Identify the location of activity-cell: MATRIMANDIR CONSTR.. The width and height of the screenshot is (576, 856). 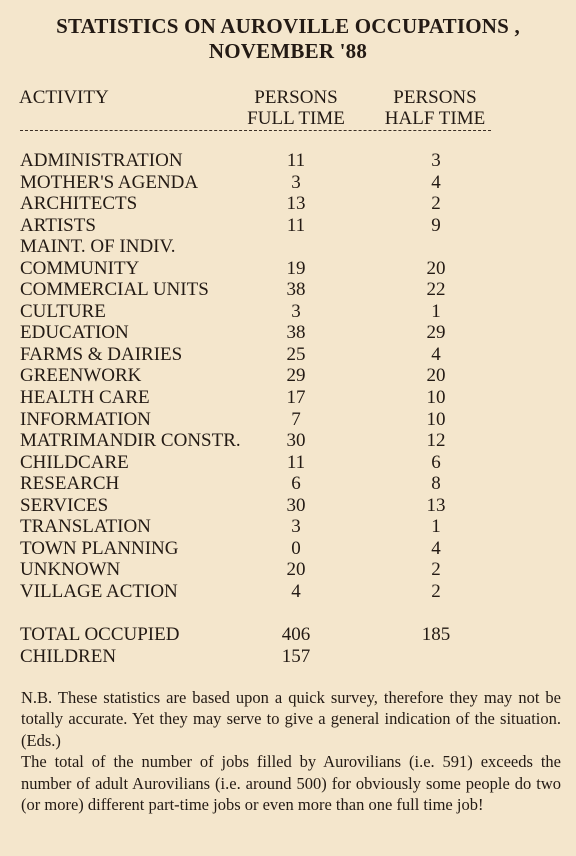
(130, 441).